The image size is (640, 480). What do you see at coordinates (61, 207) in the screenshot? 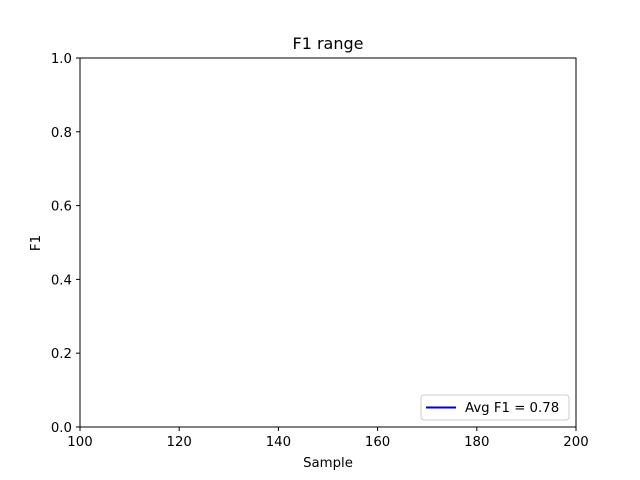
I see `y-tick-label: 0.6` at bounding box center [61, 207].